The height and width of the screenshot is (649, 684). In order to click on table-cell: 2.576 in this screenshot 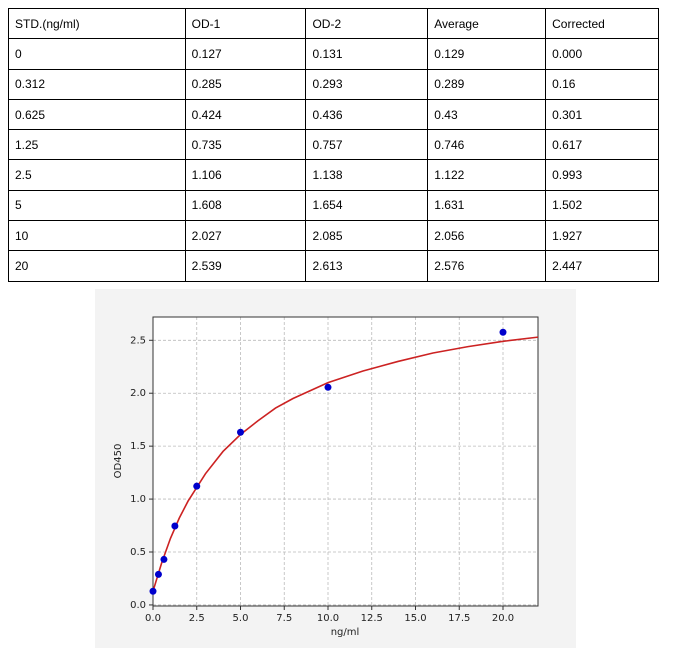, I will do `click(487, 266)`.